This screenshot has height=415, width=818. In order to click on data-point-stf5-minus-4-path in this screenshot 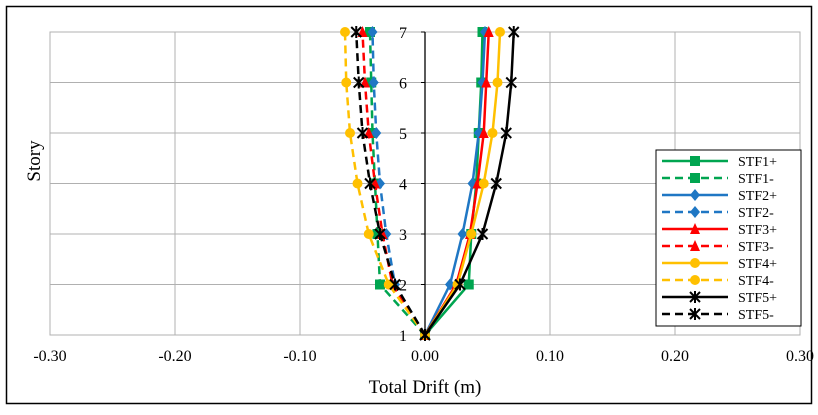, I will do `click(362, 133)`.